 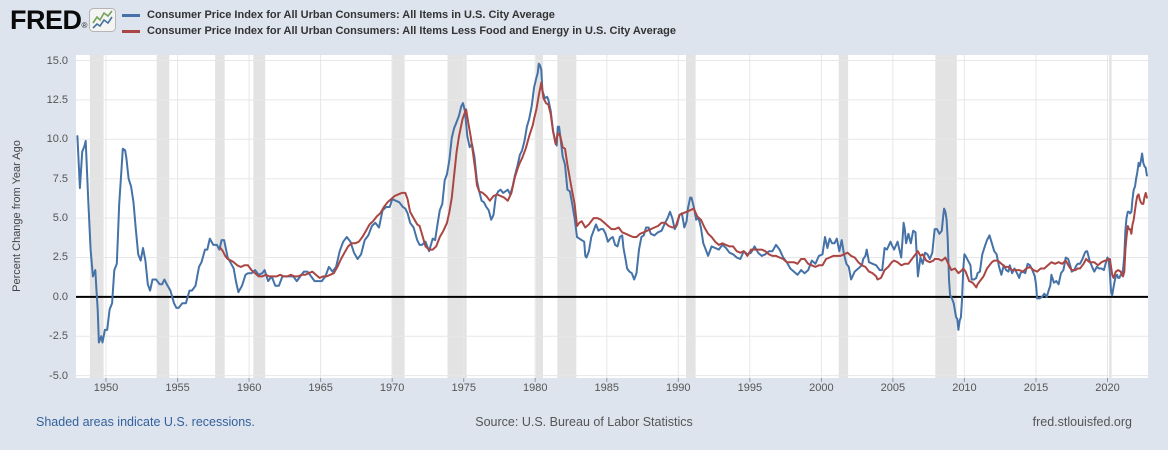 I want to click on y-tick-label: -2.5, so click(x=58, y=336).